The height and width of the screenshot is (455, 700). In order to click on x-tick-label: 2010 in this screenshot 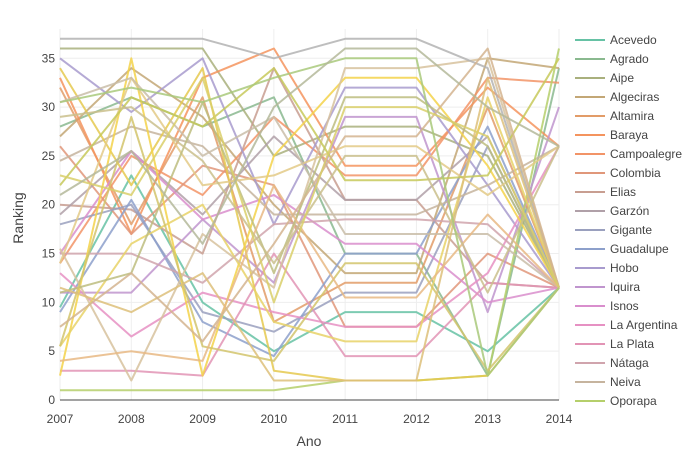, I will do `click(274, 419)`.